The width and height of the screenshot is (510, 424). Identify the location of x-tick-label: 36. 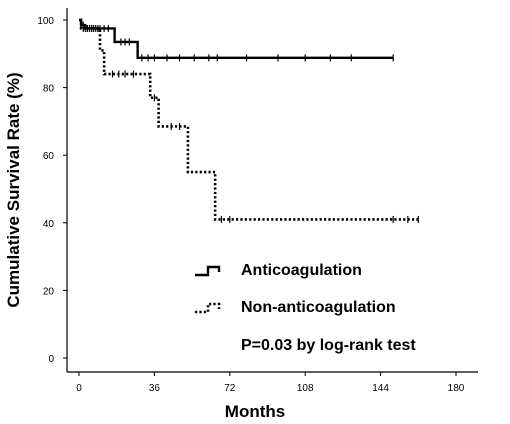
(155, 388).